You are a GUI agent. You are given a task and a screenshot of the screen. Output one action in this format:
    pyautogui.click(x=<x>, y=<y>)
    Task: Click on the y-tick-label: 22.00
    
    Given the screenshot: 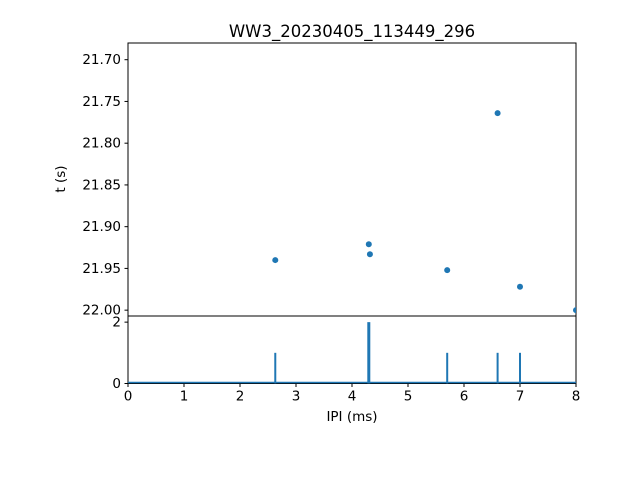 What is the action you would take?
    pyautogui.click(x=101, y=311)
    